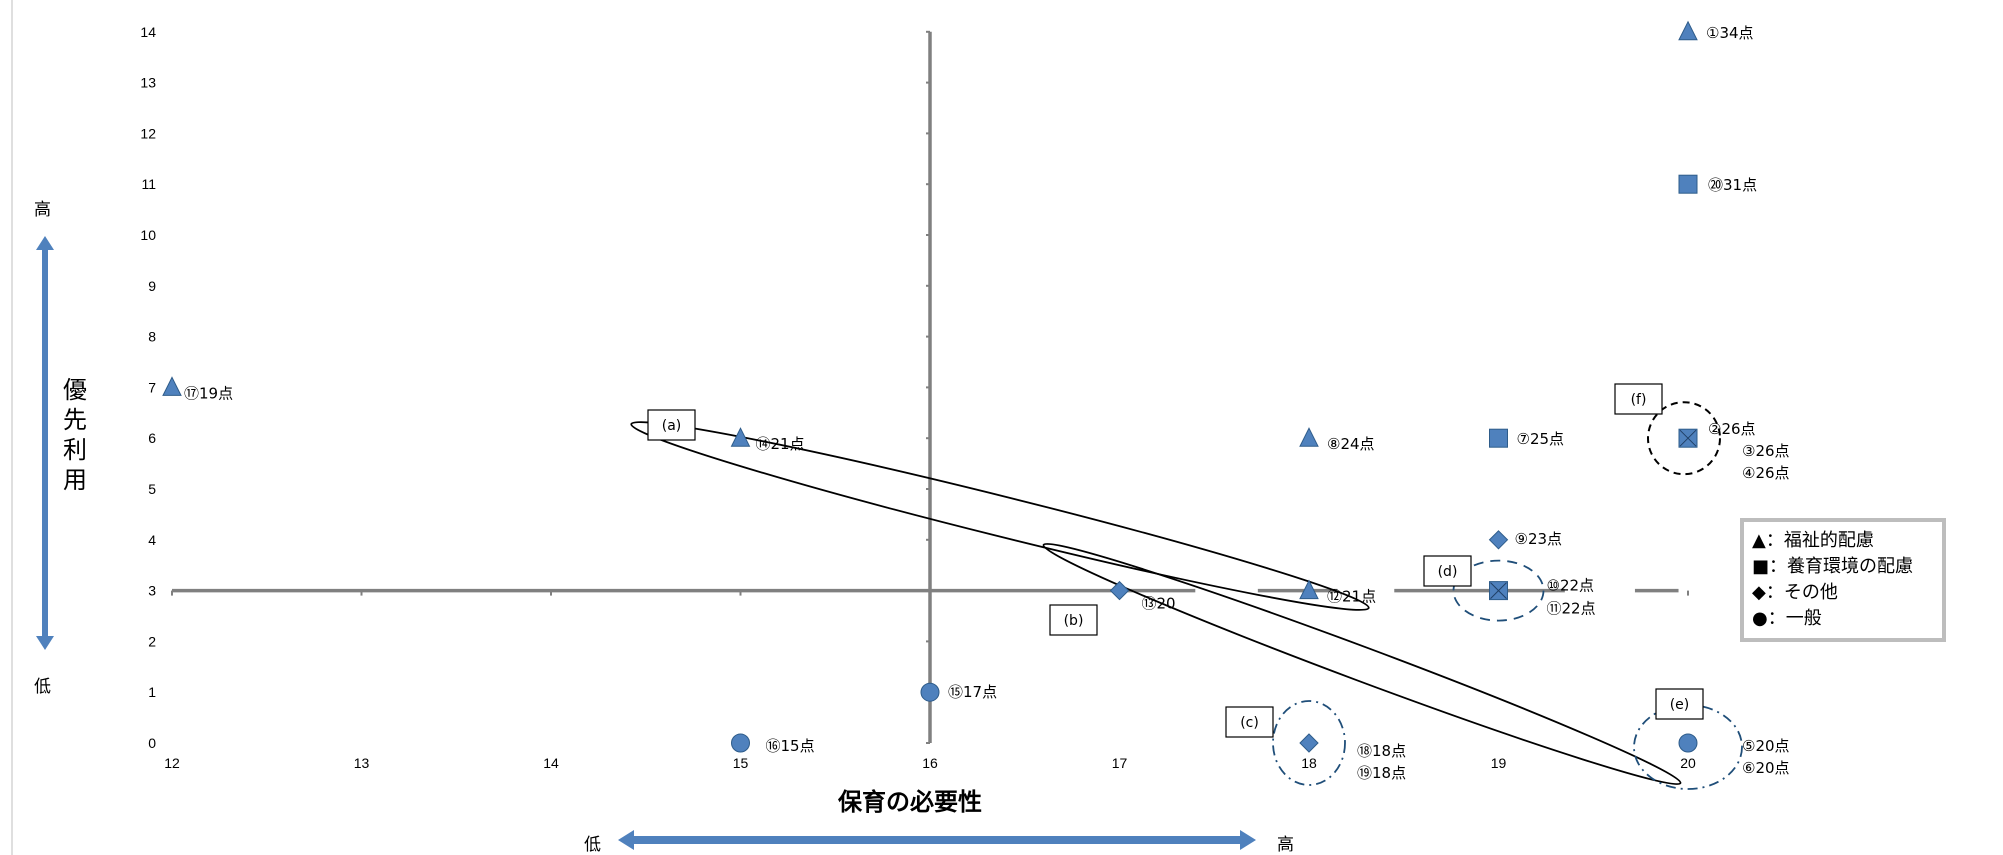 The image size is (2003, 855). Describe the element at coordinates (148, 235) in the screenshot. I see `y-tick-label: 10` at that location.